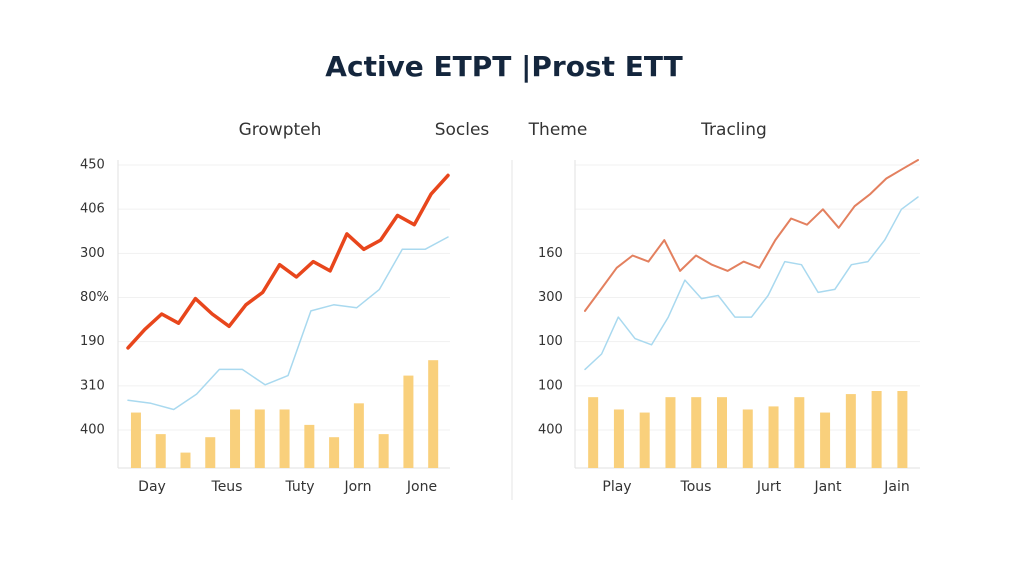 This screenshot has height=576, width=1024. I want to click on x-tick-label: Tous, so click(696, 487).